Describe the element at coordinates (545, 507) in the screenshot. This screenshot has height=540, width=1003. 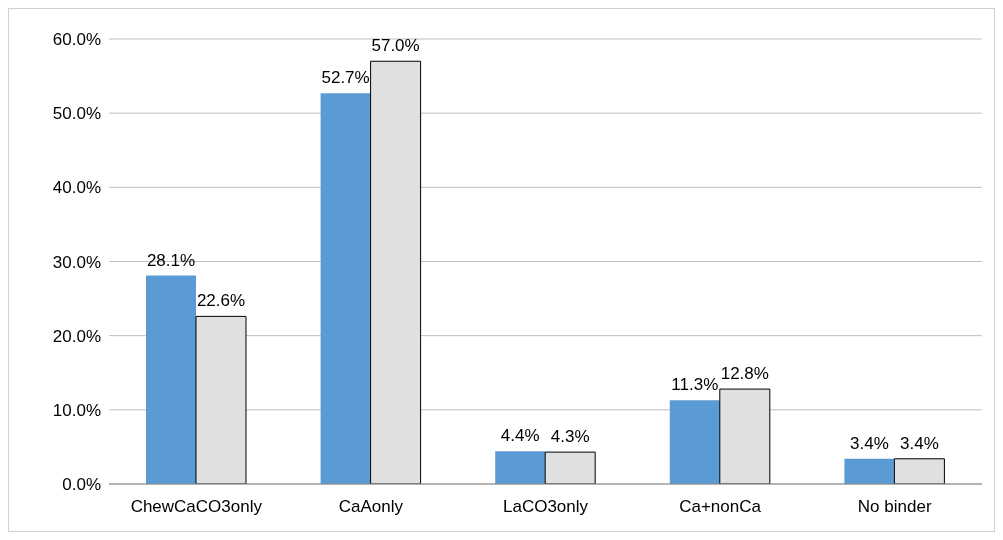
I see `x-tick-label: LaCO3only` at that location.